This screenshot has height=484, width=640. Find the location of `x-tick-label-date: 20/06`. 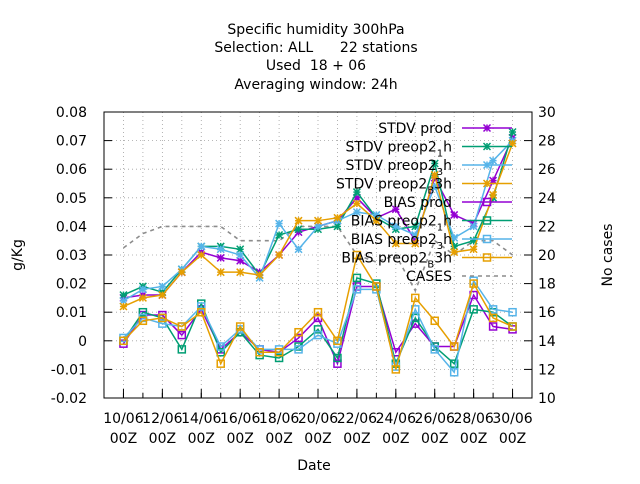

x-tick-label-date: 20/06 is located at coordinates (318, 419).